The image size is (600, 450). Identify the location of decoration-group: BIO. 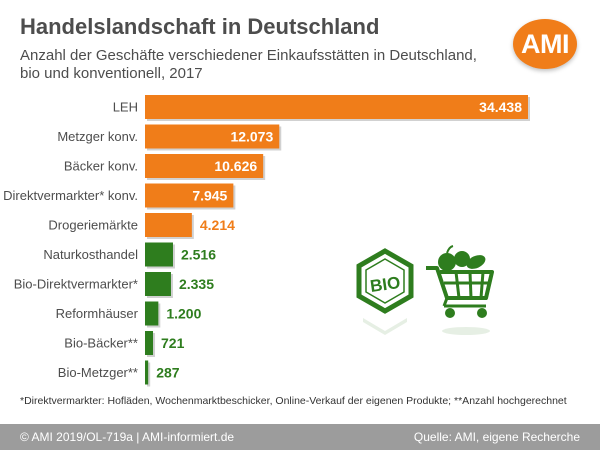
(425, 290).